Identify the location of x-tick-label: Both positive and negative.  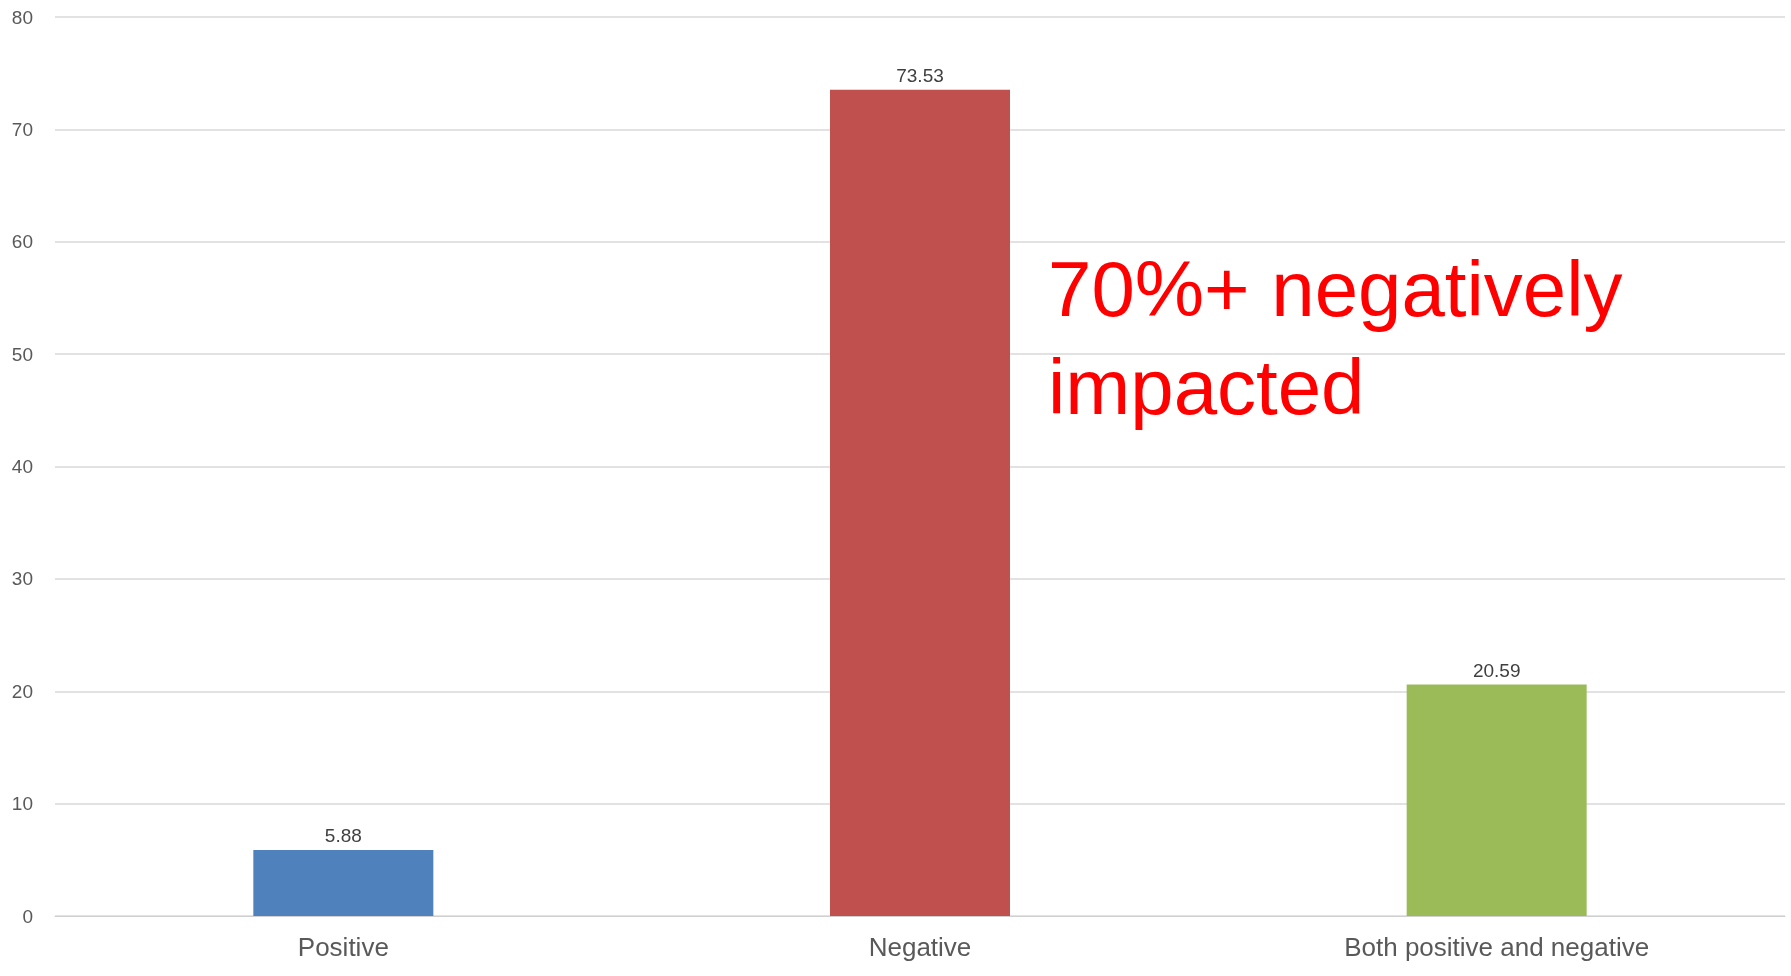
(1497, 947).